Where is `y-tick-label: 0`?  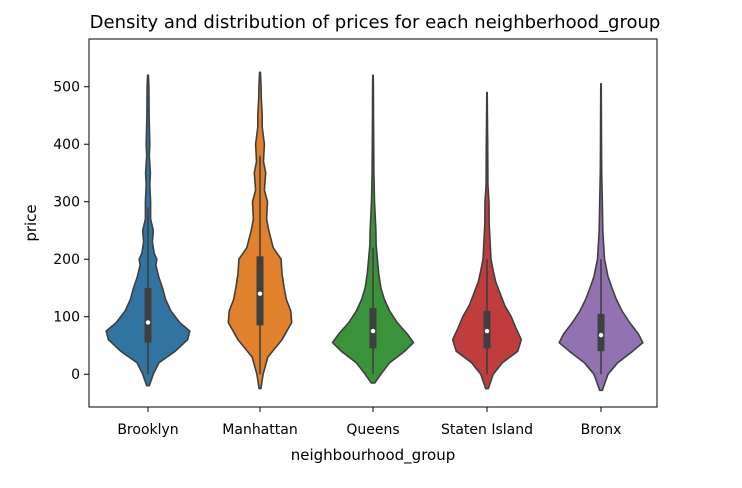 y-tick-label: 0 is located at coordinates (75, 375).